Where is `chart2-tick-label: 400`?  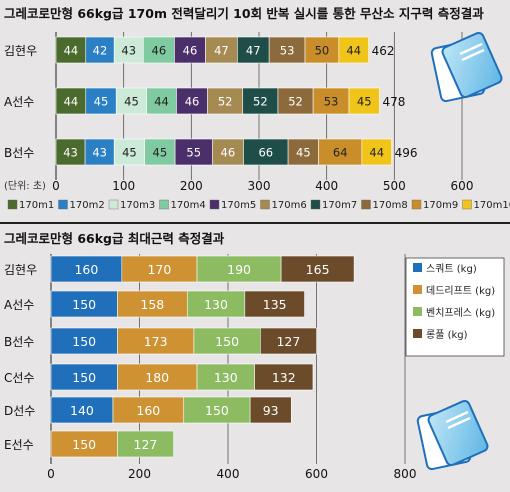
chart2-tick-label: 400 is located at coordinates (228, 474).